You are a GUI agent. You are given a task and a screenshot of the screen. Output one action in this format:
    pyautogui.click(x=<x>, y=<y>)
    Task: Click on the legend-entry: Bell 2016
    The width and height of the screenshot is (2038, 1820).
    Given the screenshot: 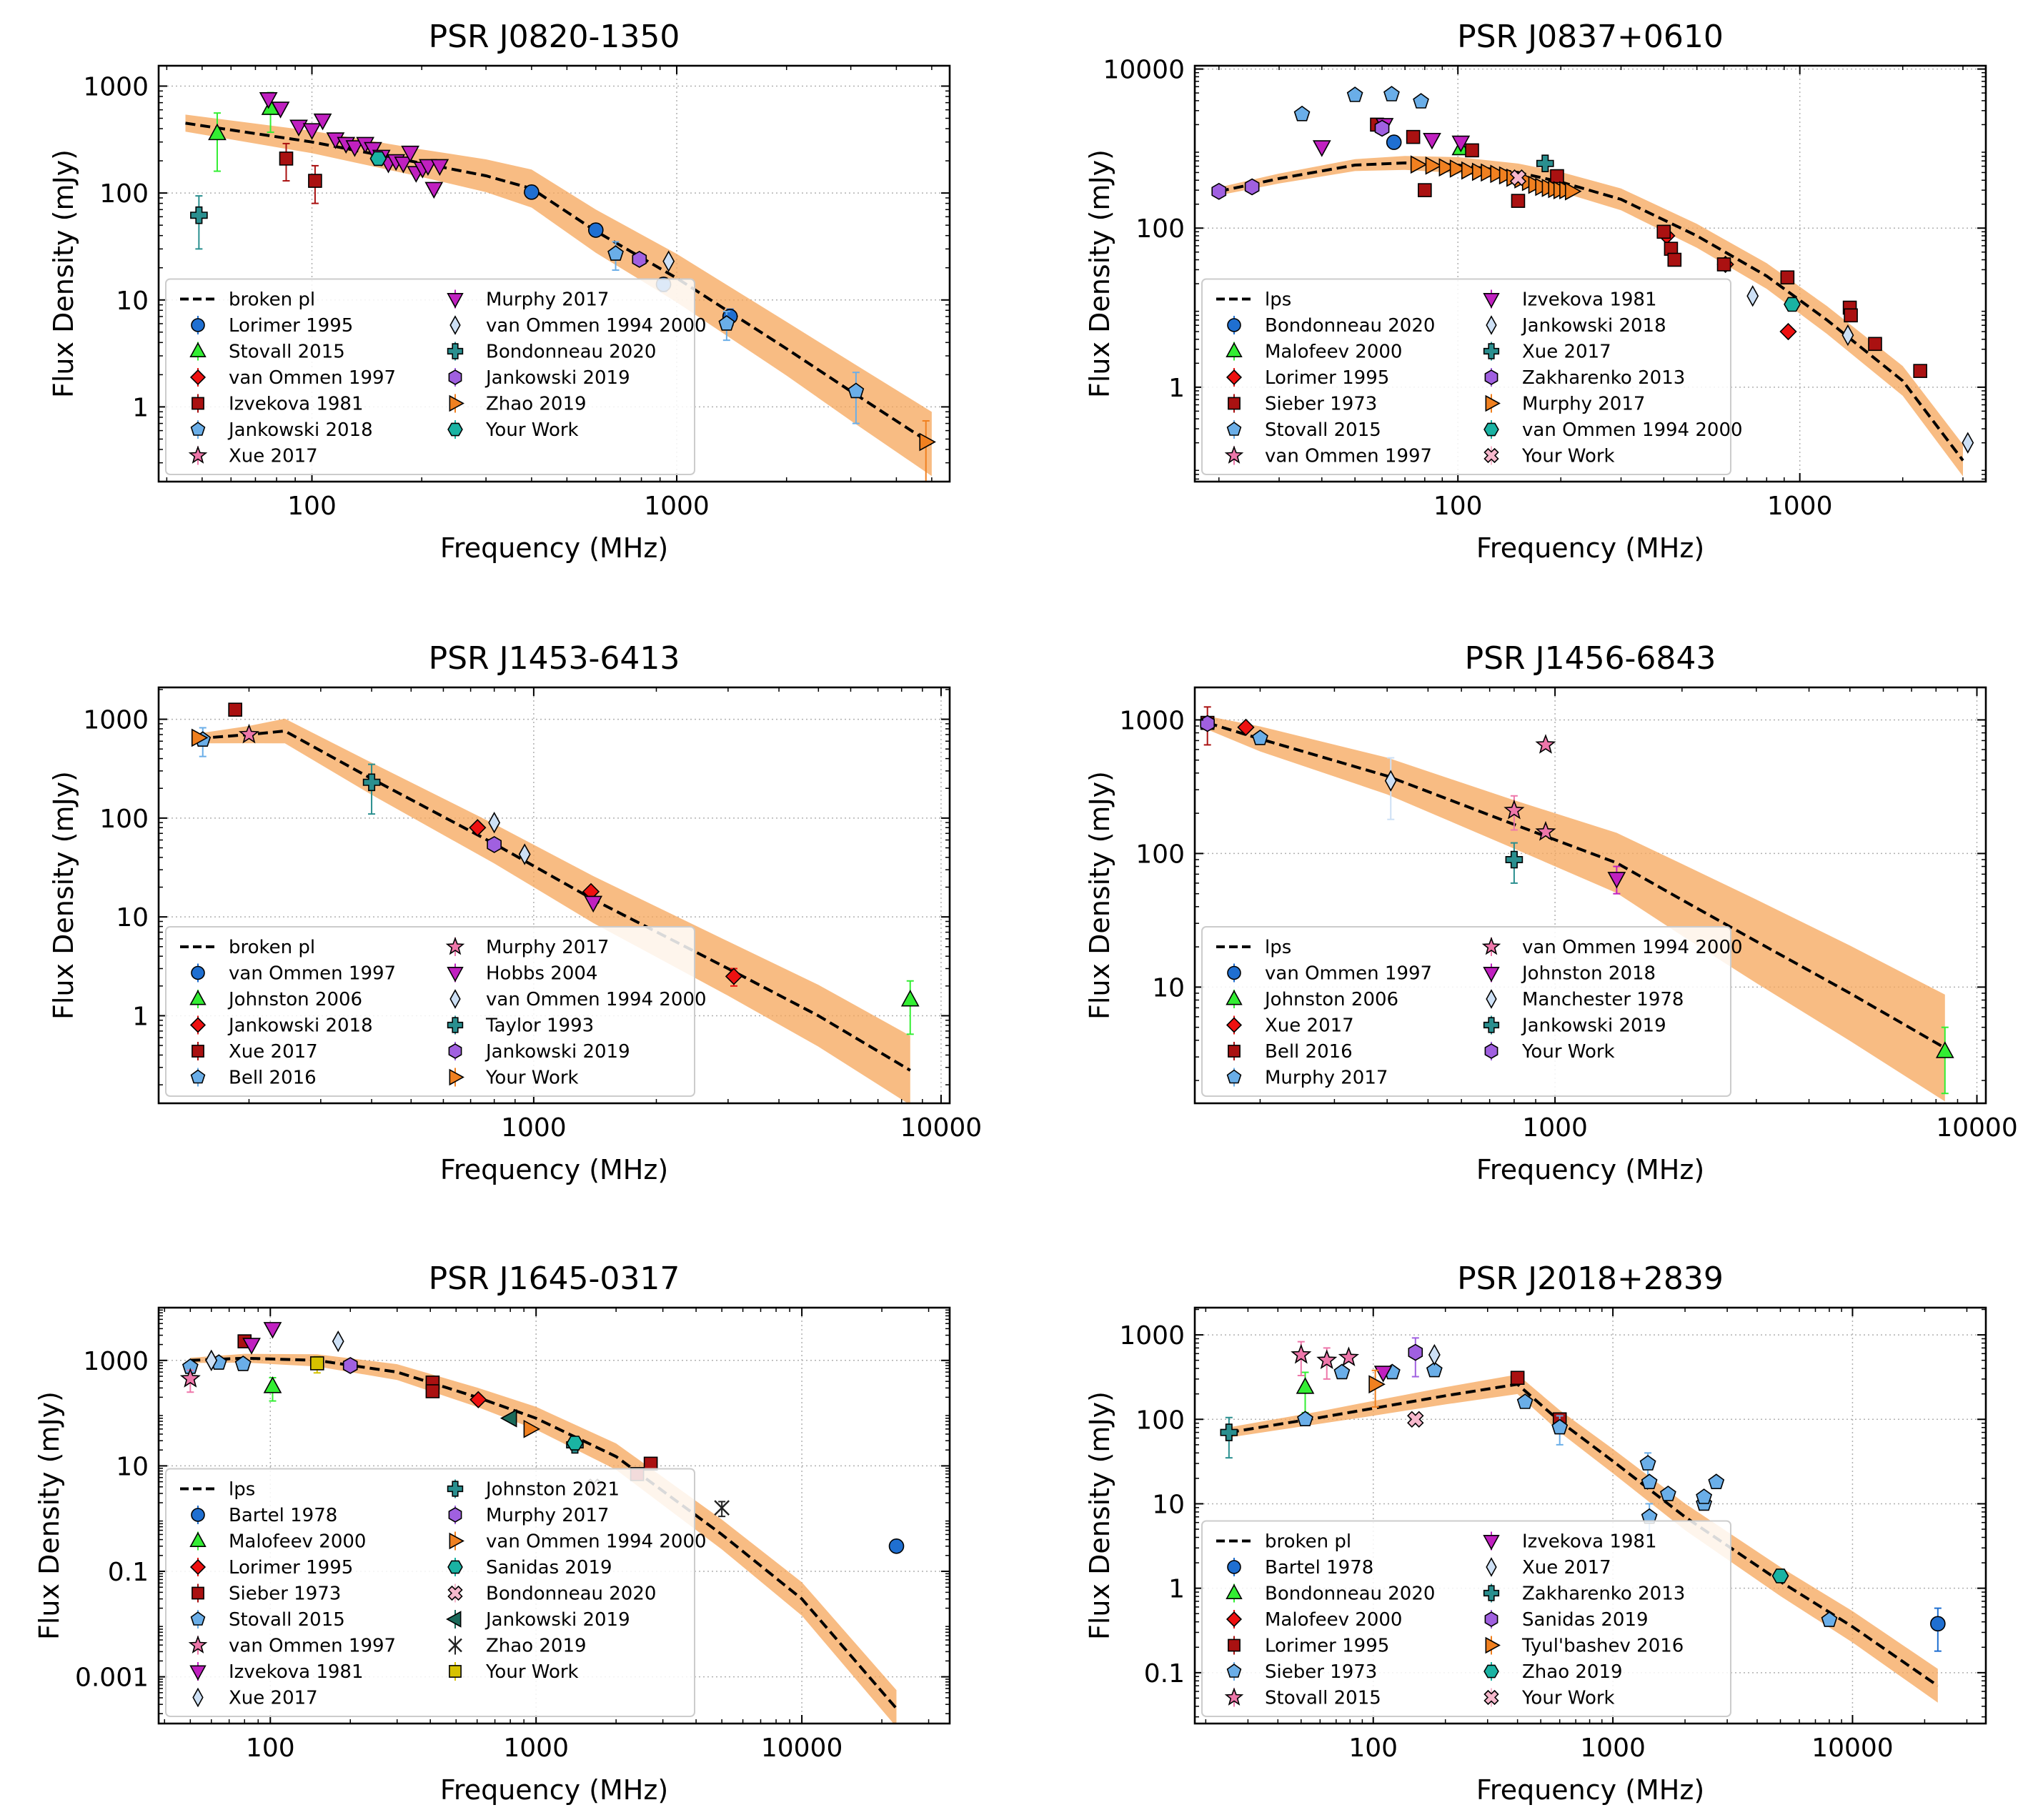 What is the action you would take?
    pyautogui.click(x=254, y=1078)
    